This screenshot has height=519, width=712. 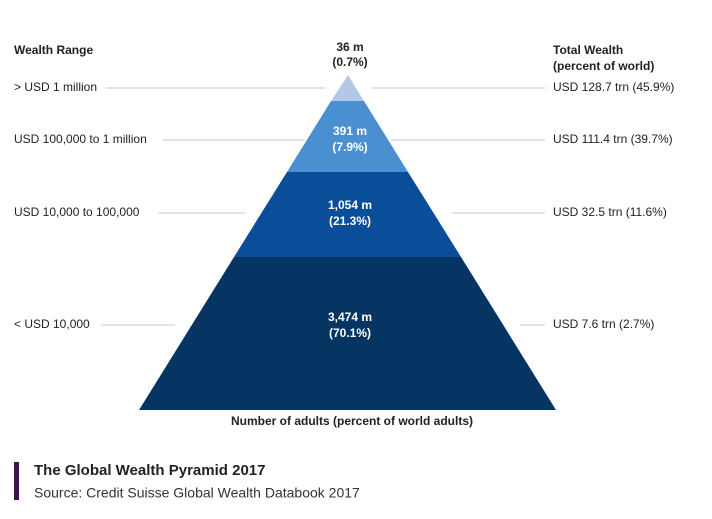 I want to click on share-label: (21.3%), so click(x=350, y=221).